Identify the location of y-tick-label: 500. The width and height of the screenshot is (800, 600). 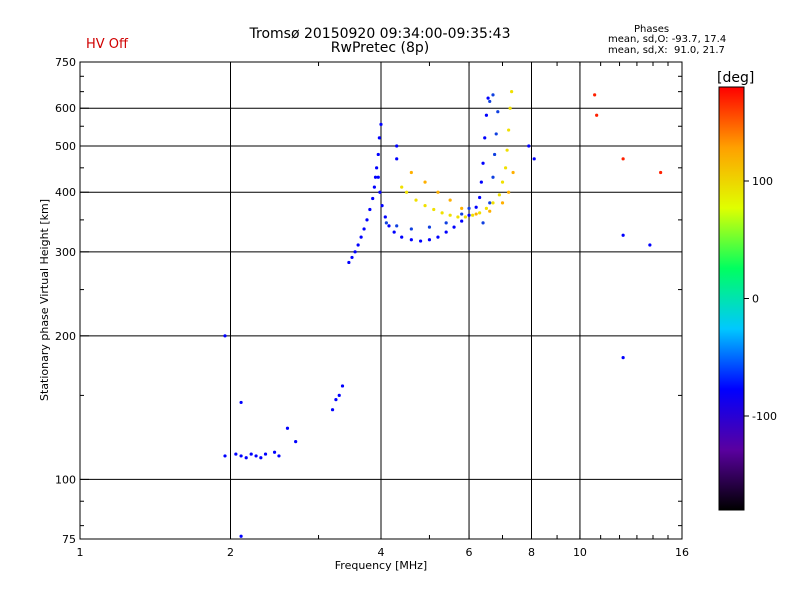
(65, 146).